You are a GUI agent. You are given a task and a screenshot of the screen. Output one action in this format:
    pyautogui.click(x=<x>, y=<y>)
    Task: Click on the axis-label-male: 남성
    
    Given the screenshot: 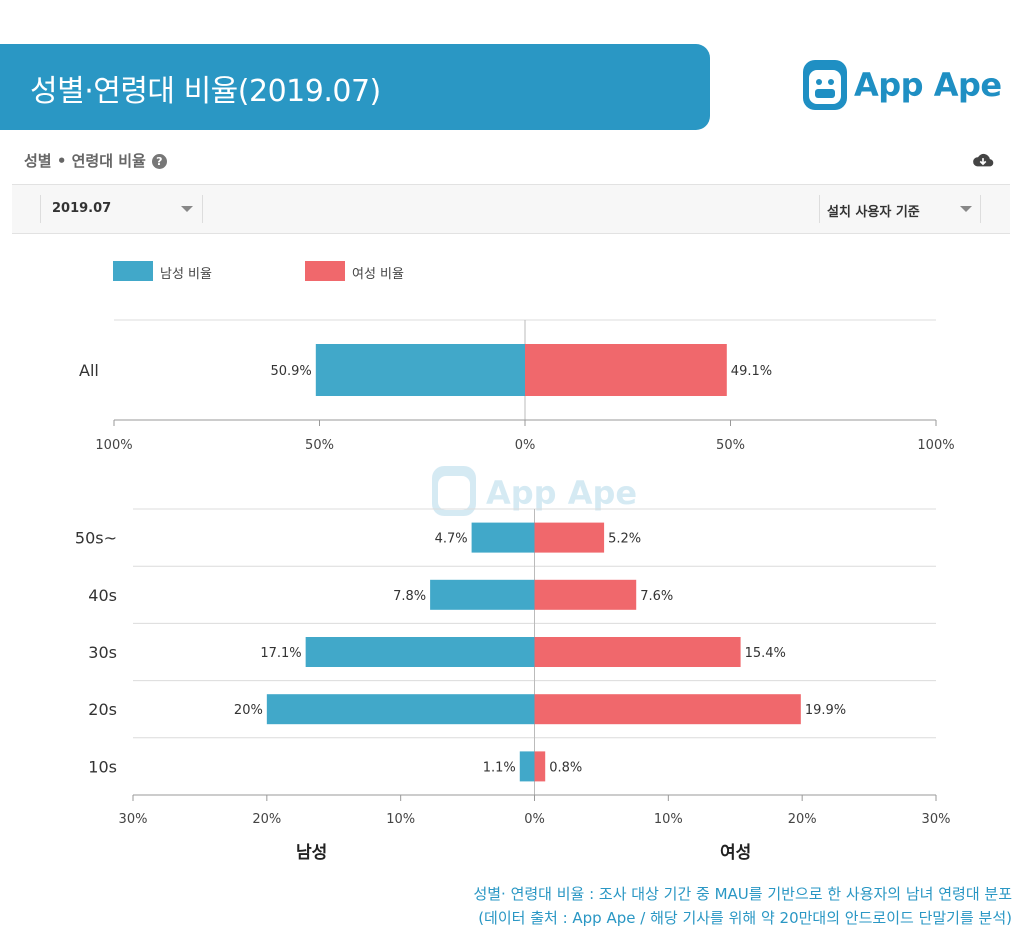 What is the action you would take?
    pyautogui.click(x=312, y=853)
    